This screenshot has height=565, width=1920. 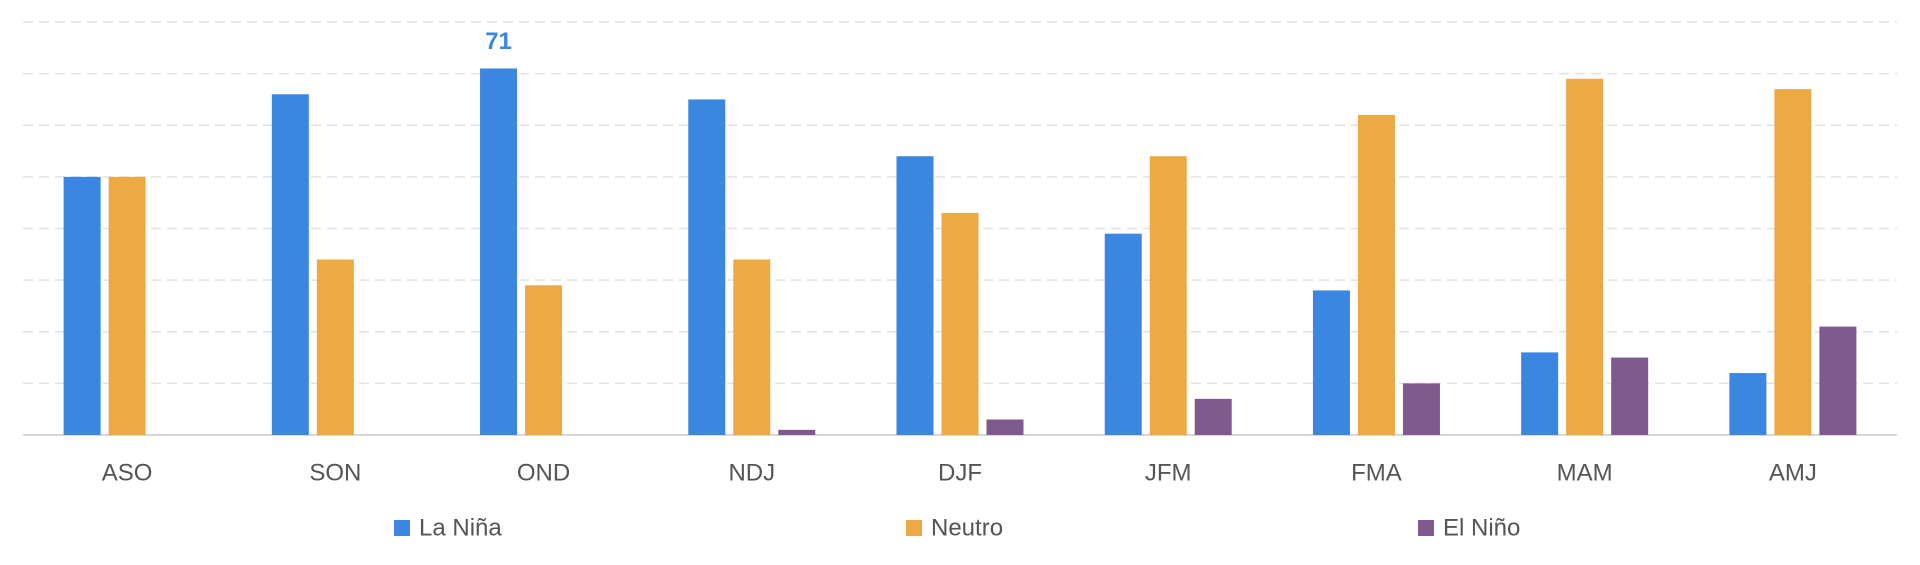 I want to click on x-tick-label: NDJ, so click(x=751, y=472).